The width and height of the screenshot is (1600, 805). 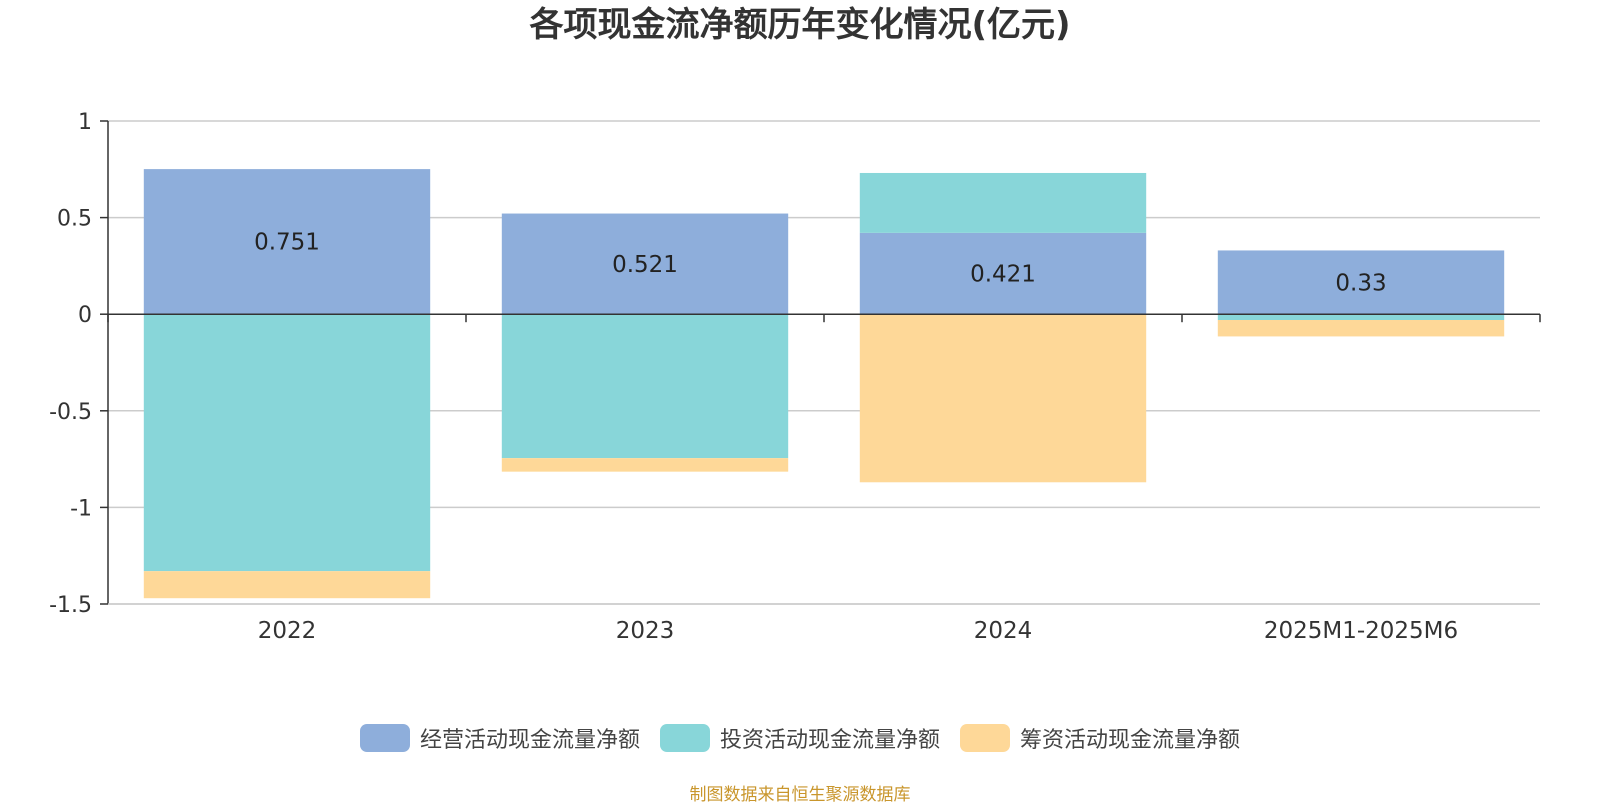 I want to click on data-label-operating-2: 0.421, so click(x=1003, y=275).